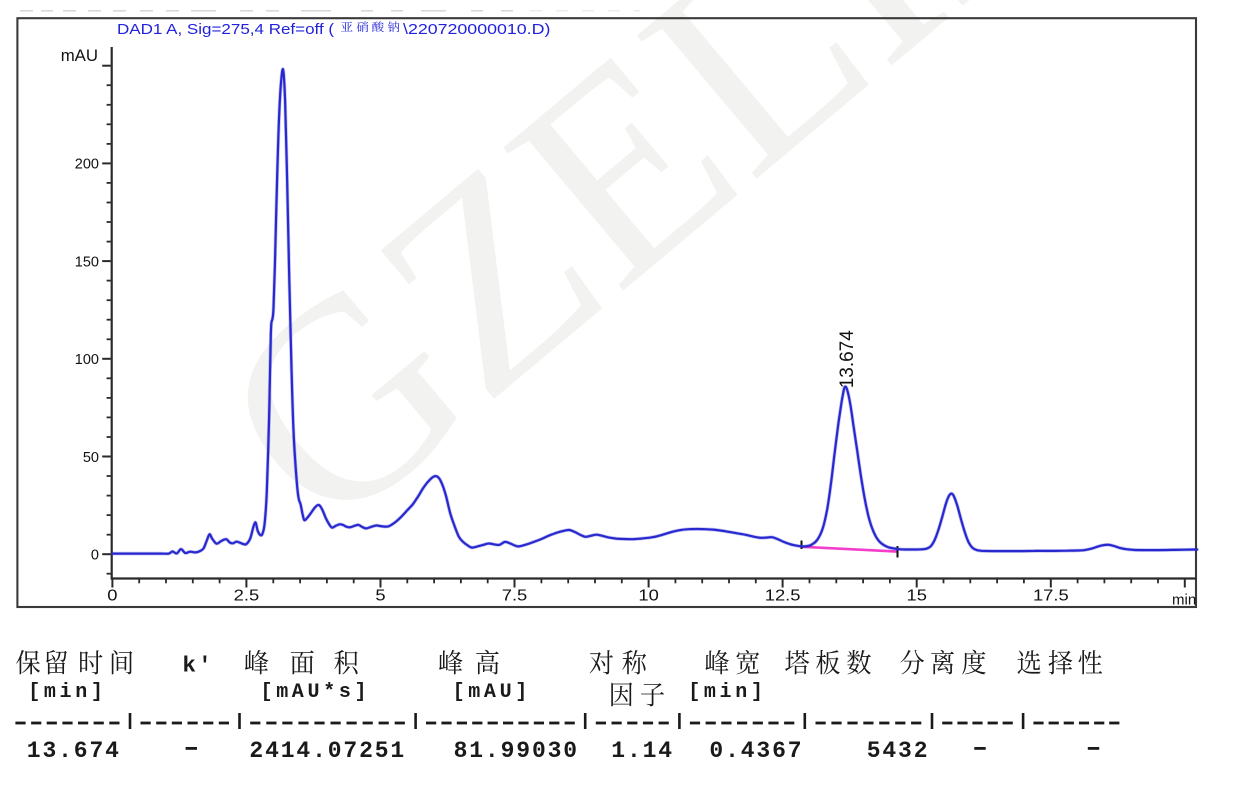 The image size is (1238, 805). What do you see at coordinates (226, 30) in the screenshot?
I see `svg-text: DAD1 A, Sig=275,4 Ref=off (` at bounding box center [226, 30].